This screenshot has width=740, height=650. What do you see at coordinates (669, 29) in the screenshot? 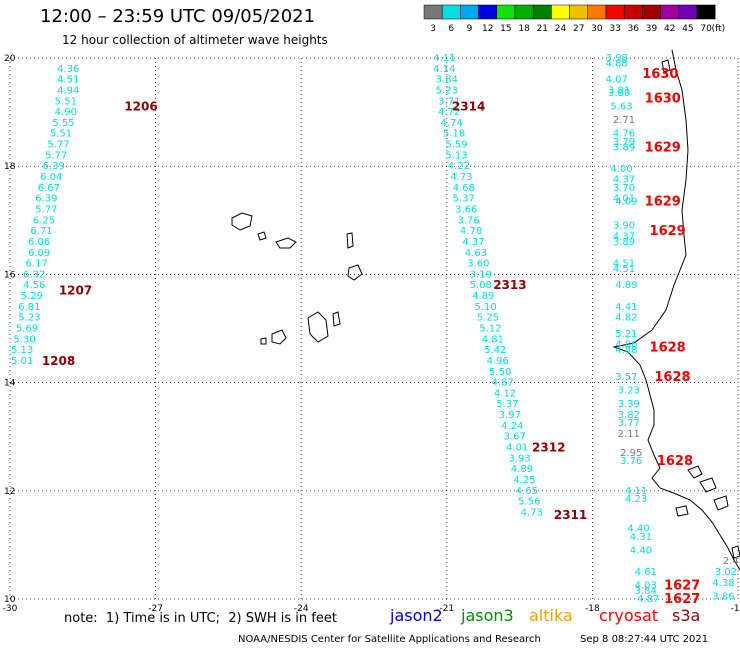
I see `colorbar-label: 42` at bounding box center [669, 29].